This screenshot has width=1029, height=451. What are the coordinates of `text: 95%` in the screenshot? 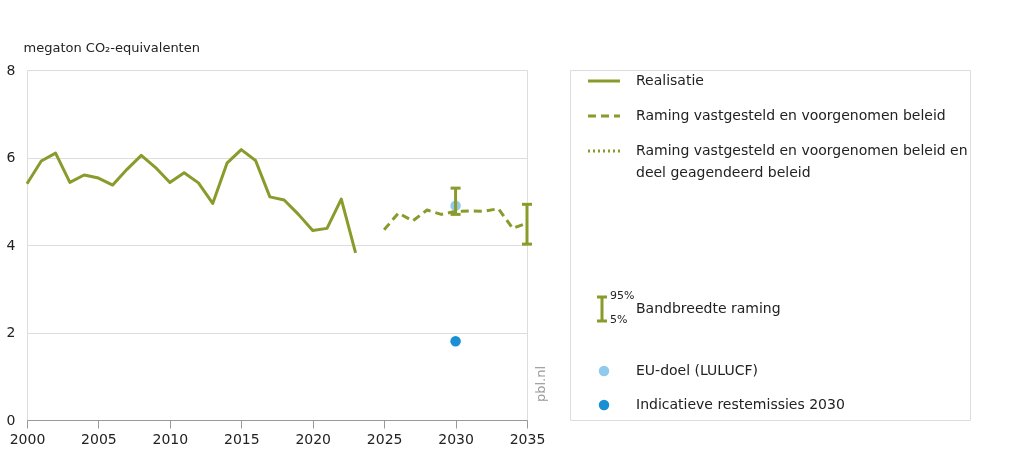 It's located at (622, 295).